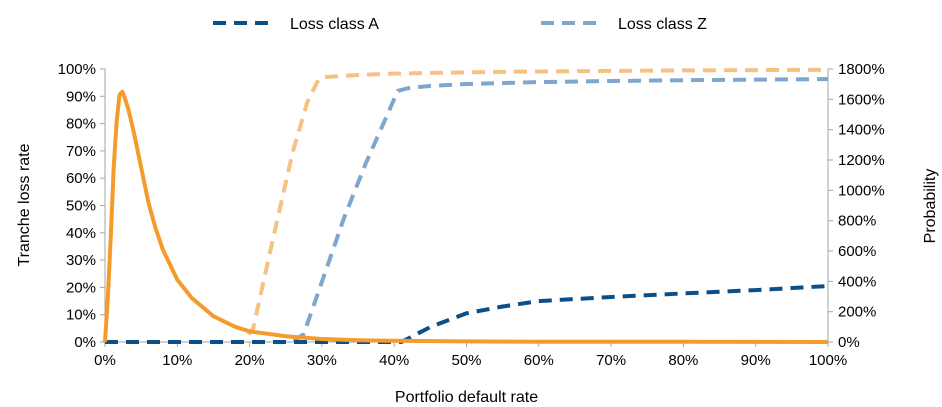 This screenshot has width=942, height=407. Describe the element at coordinates (861, 130) in the screenshot. I see `y2-tick-label: 1400%` at that location.